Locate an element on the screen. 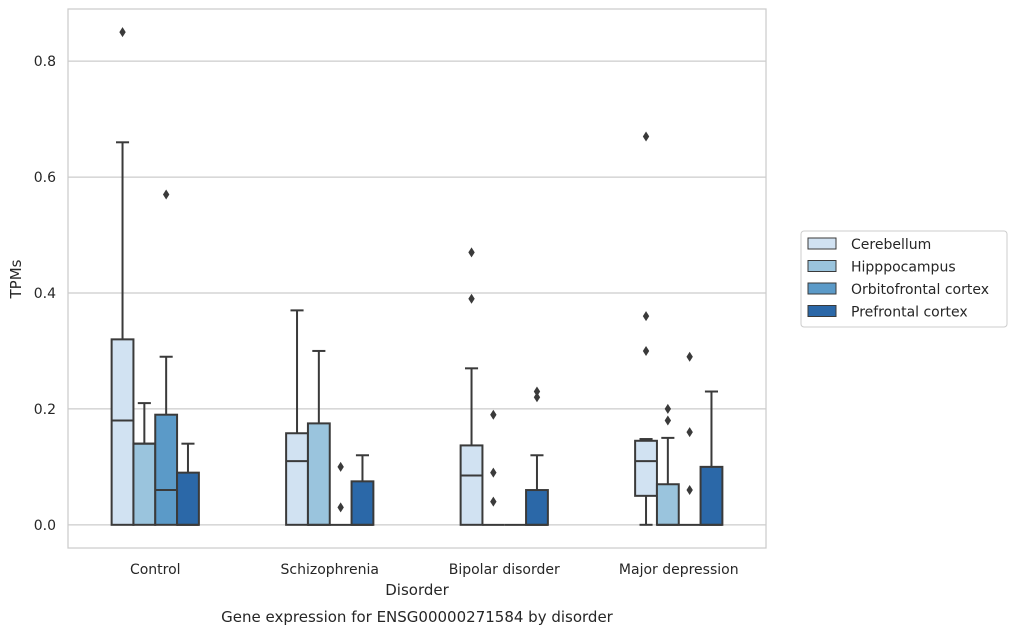 This screenshot has height=634, width=1018. x-tick-label: Schizophrenia is located at coordinates (330, 570).